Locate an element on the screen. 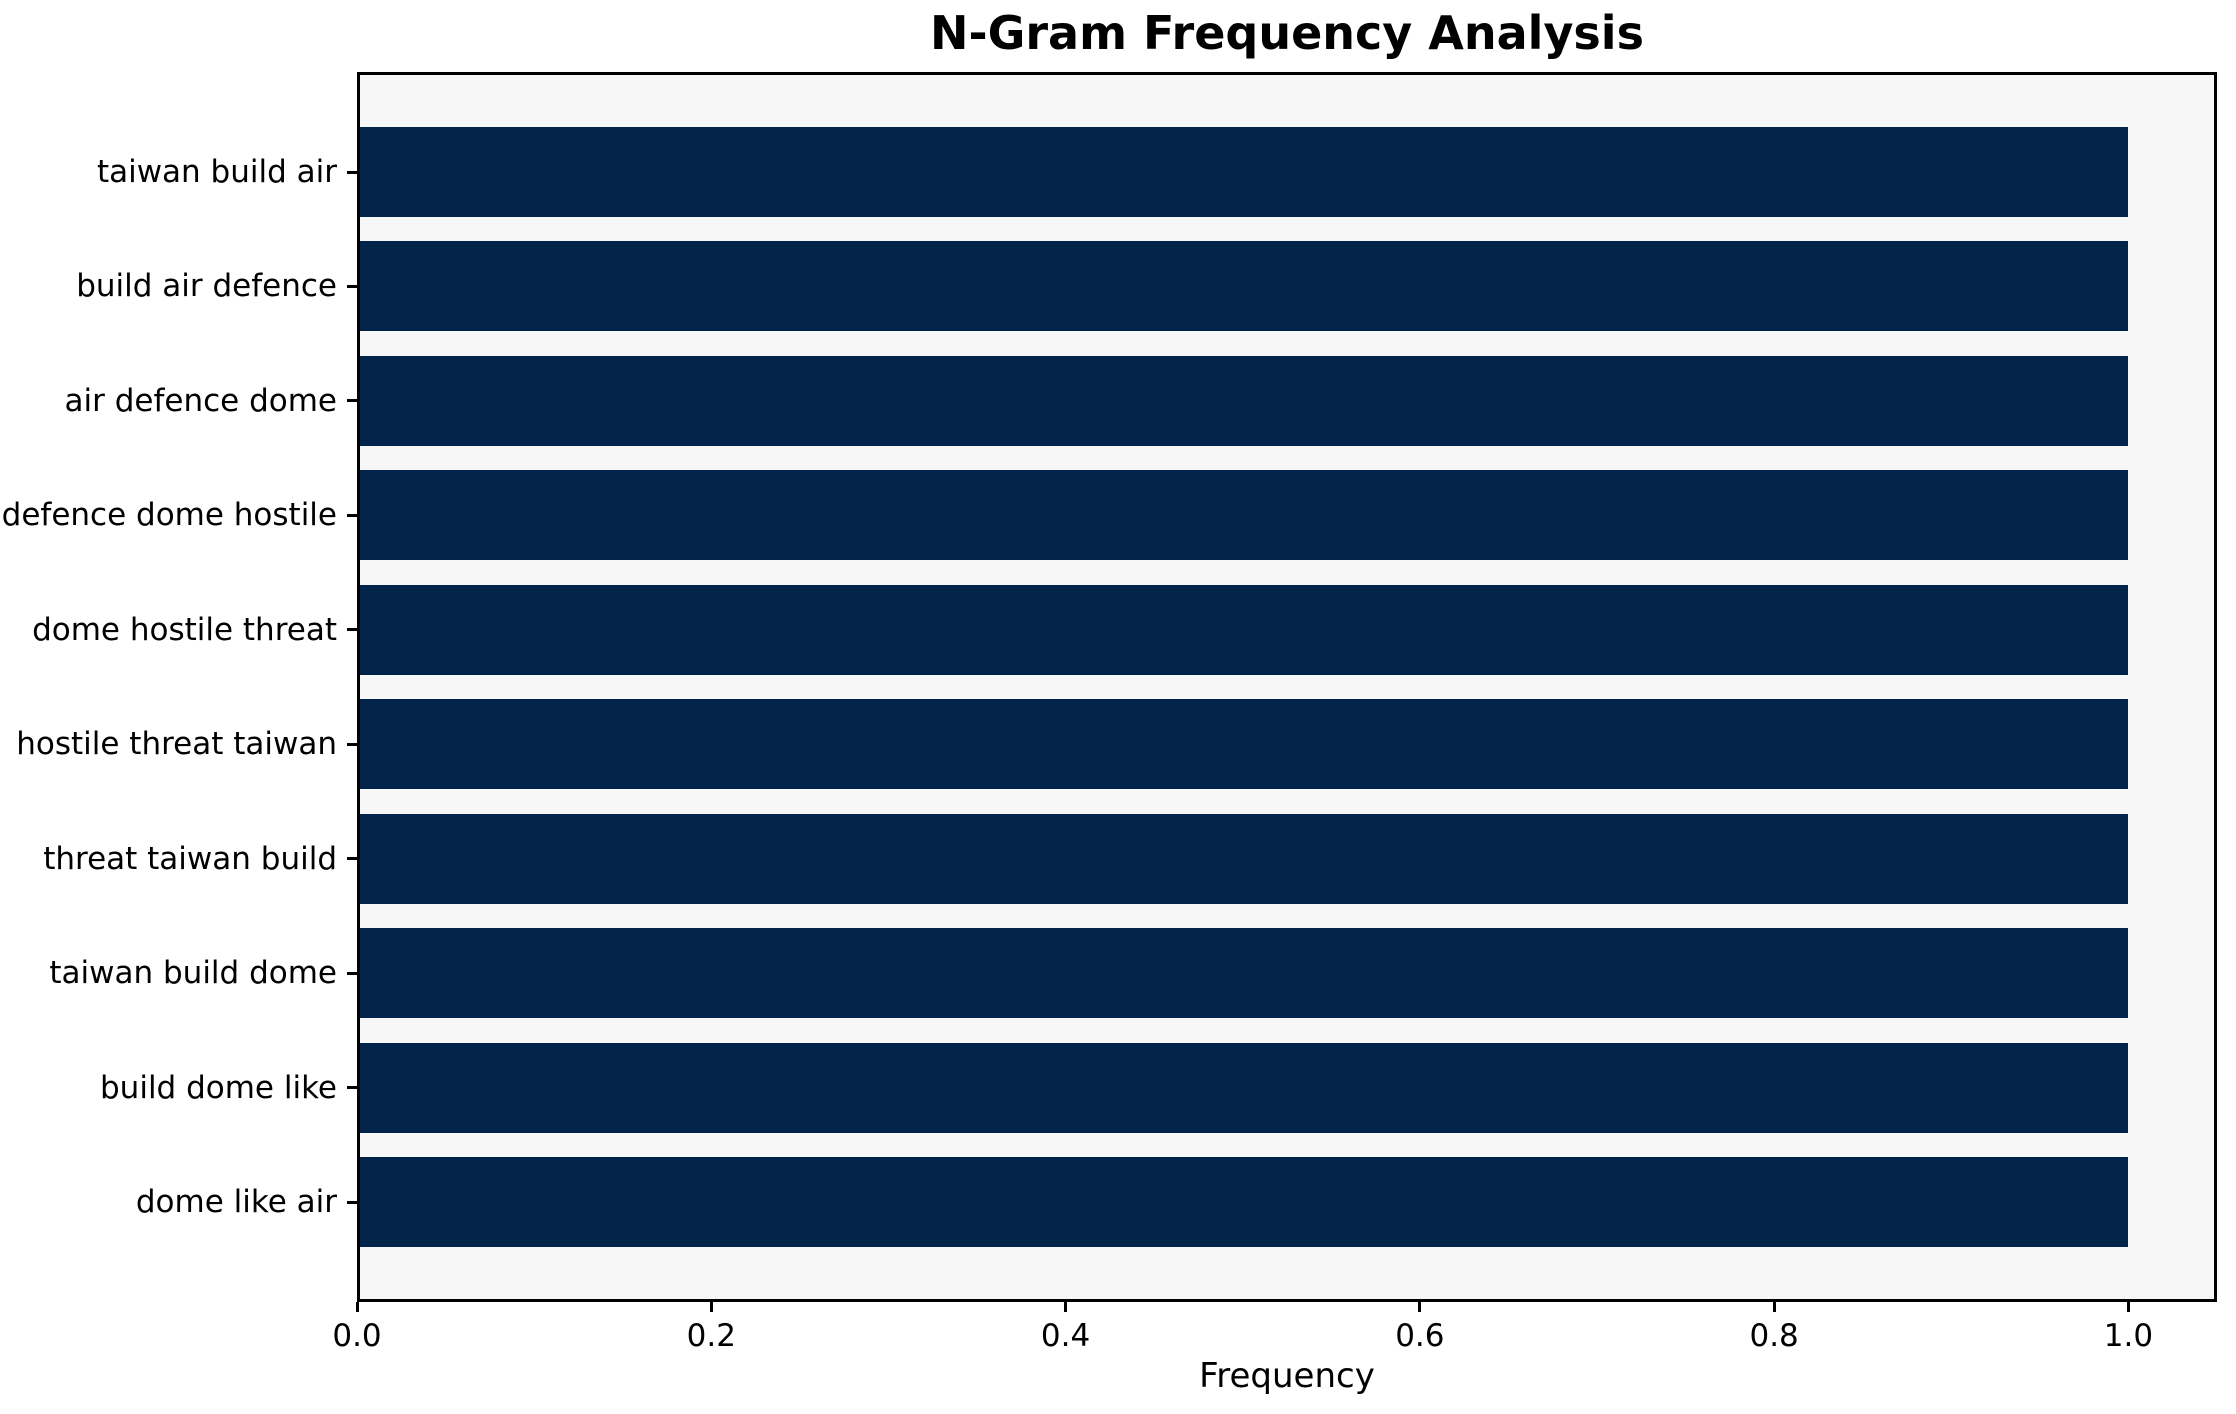  x-axis-tick-label: 0.6 is located at coordinates (1420, 1336).